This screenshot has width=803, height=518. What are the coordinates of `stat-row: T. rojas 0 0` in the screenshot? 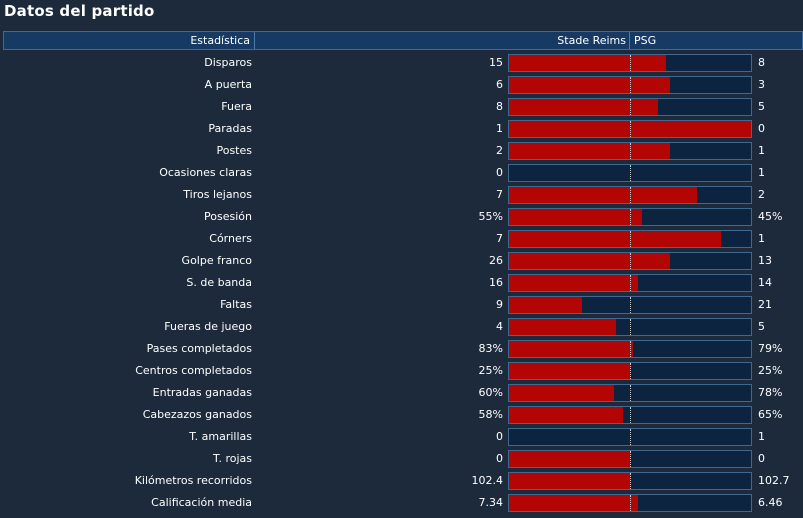 It's located at (401, 459).